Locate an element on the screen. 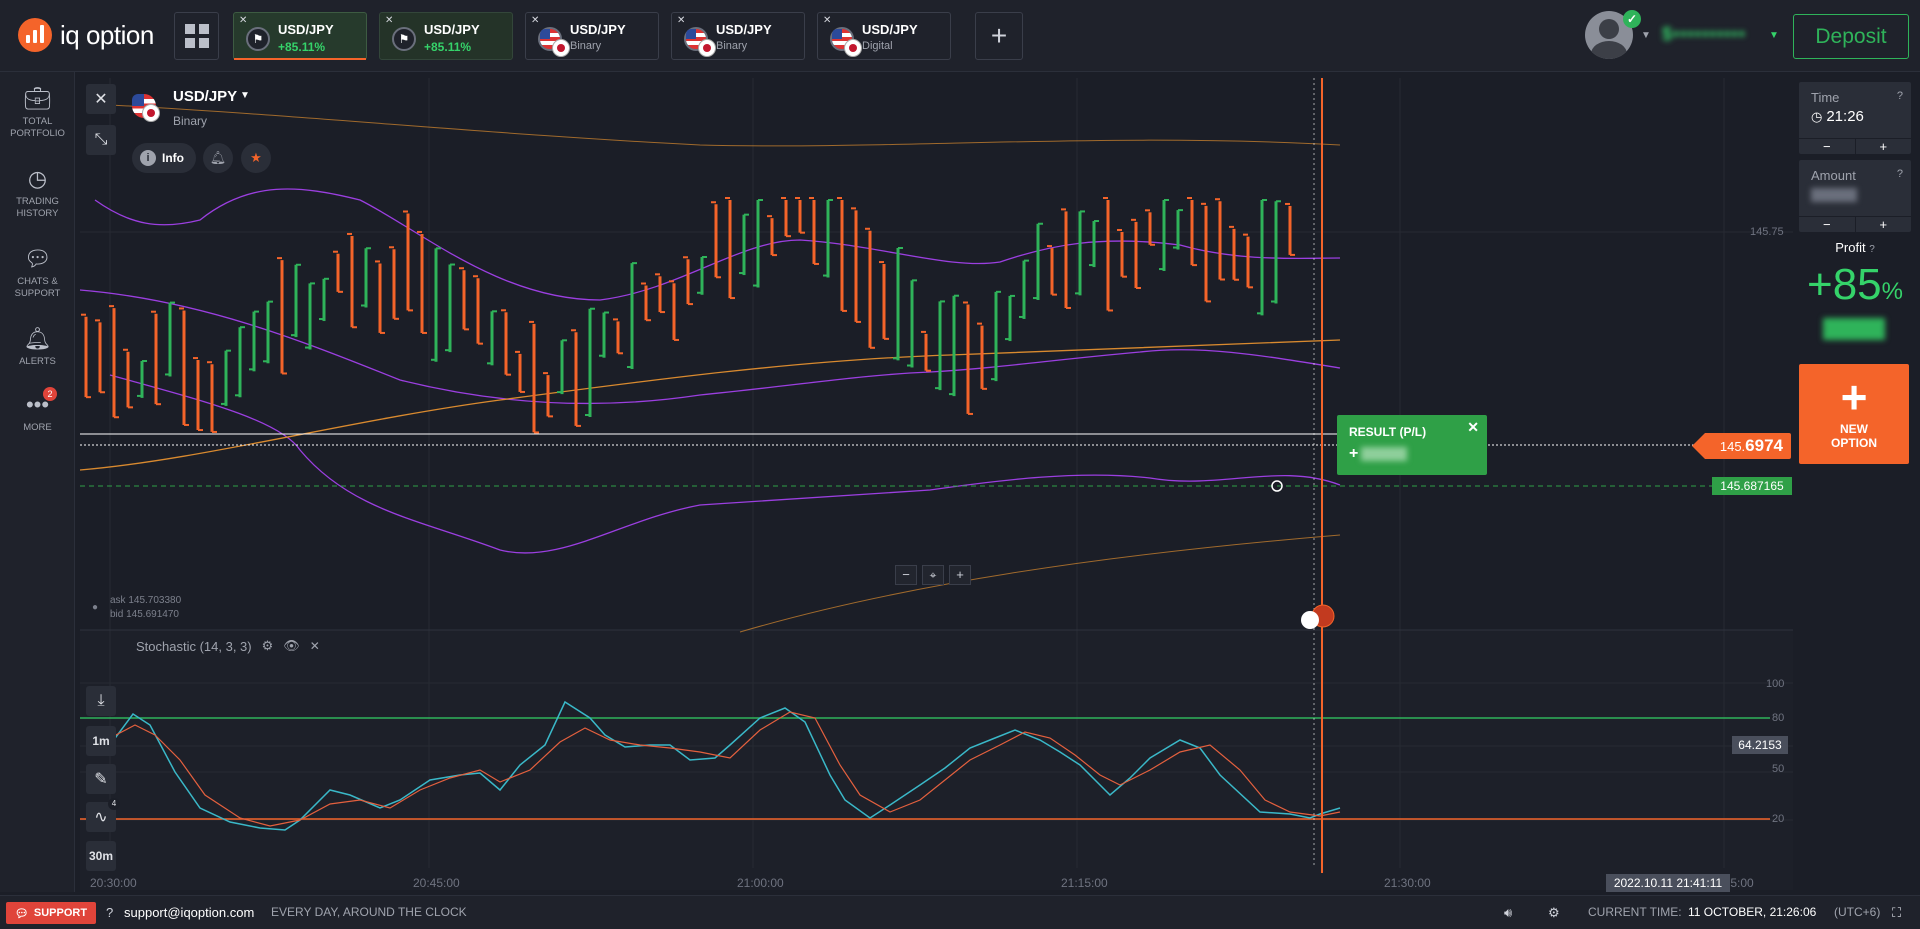  indicator-name: Stochastic (14, 3, 3) is located at coordinates (194, 646).